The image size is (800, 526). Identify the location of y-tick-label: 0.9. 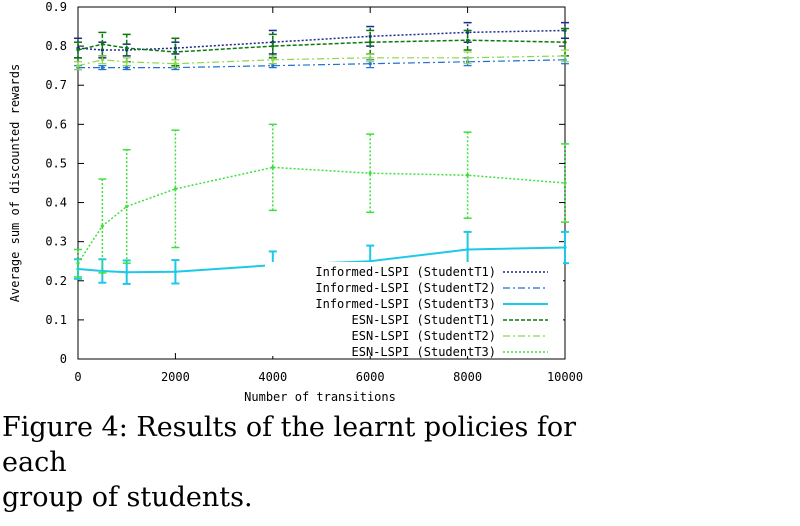
(56, 7).